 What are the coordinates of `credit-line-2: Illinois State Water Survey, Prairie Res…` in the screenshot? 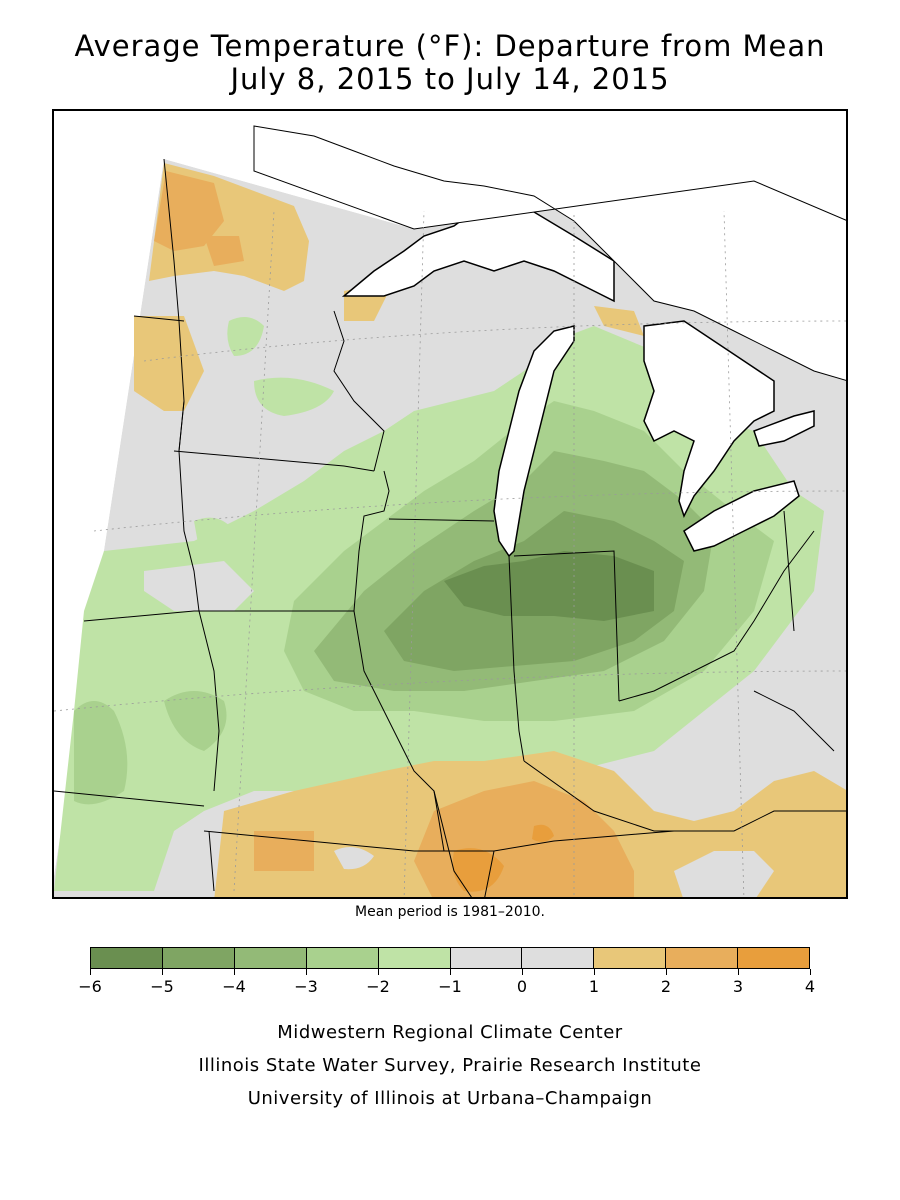 It's located at (450, 1065).